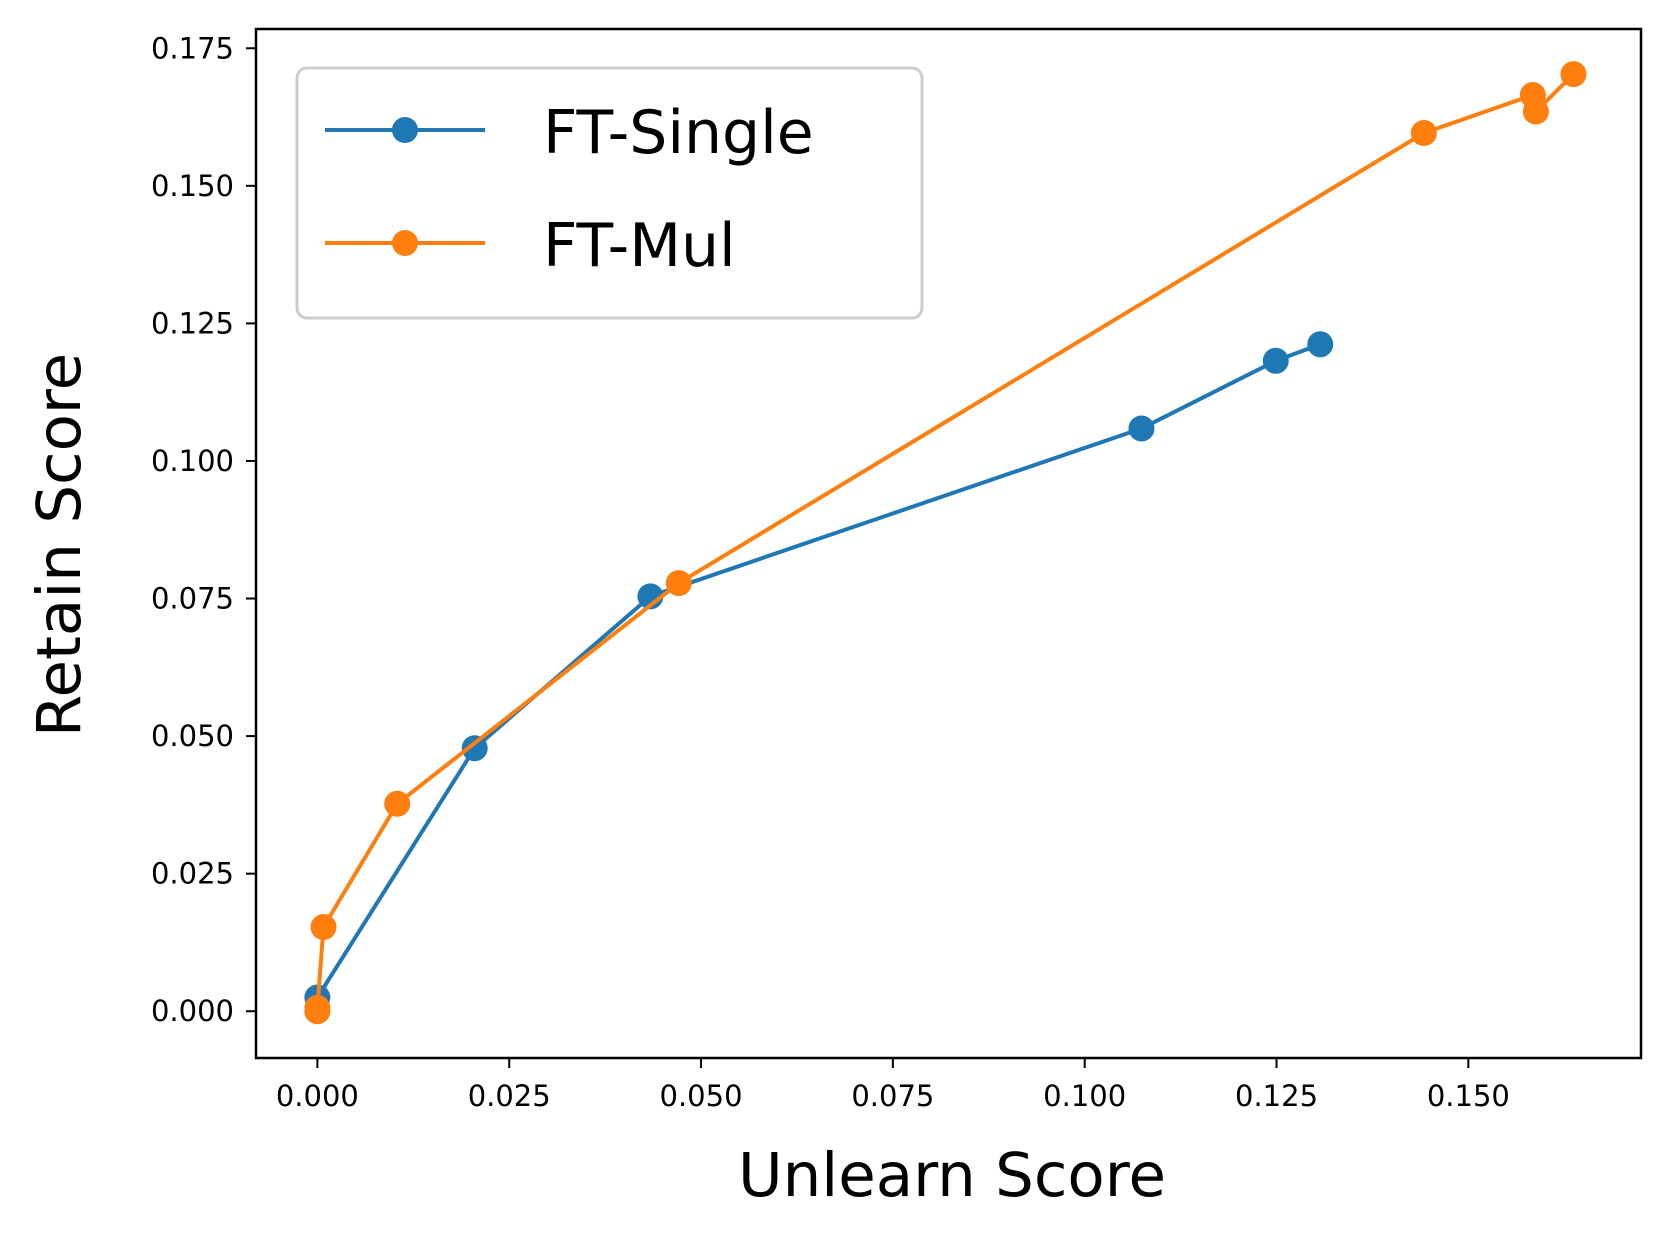 The height and width of the screenshot is (1235, 1659). Describe the element at coordinates (1468, 1096) in the screenshot. I see `x-tick-label: 0.150` at that location.